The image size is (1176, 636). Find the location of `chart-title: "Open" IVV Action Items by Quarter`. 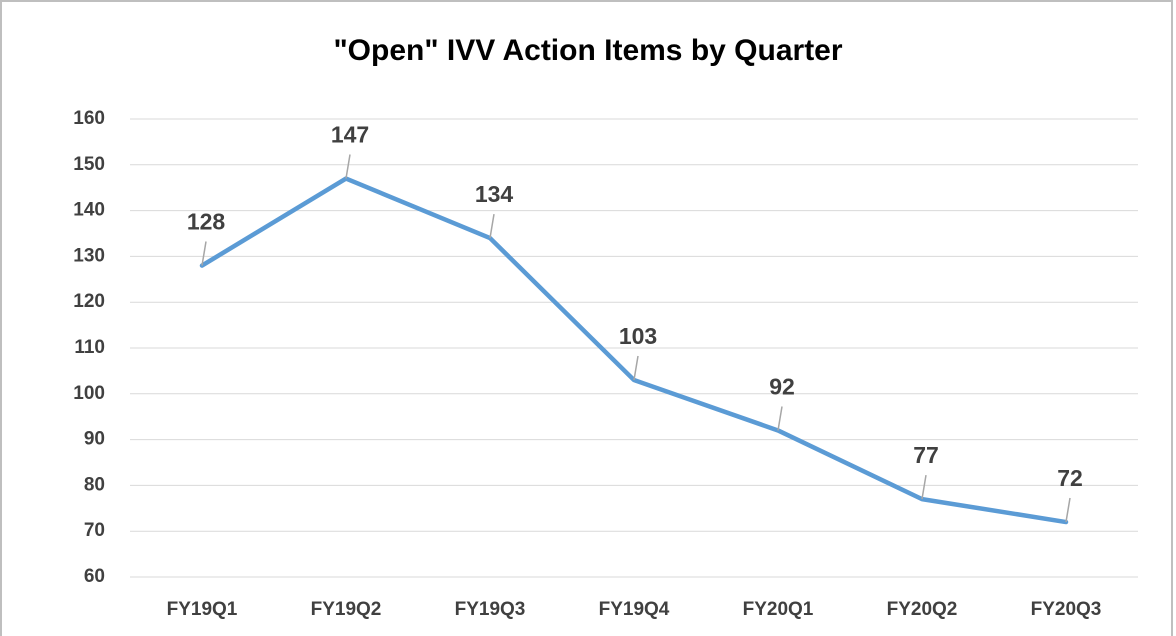

chart-title: "Open" IVV Action Items by Quarter is located at coordinates (587, 50).